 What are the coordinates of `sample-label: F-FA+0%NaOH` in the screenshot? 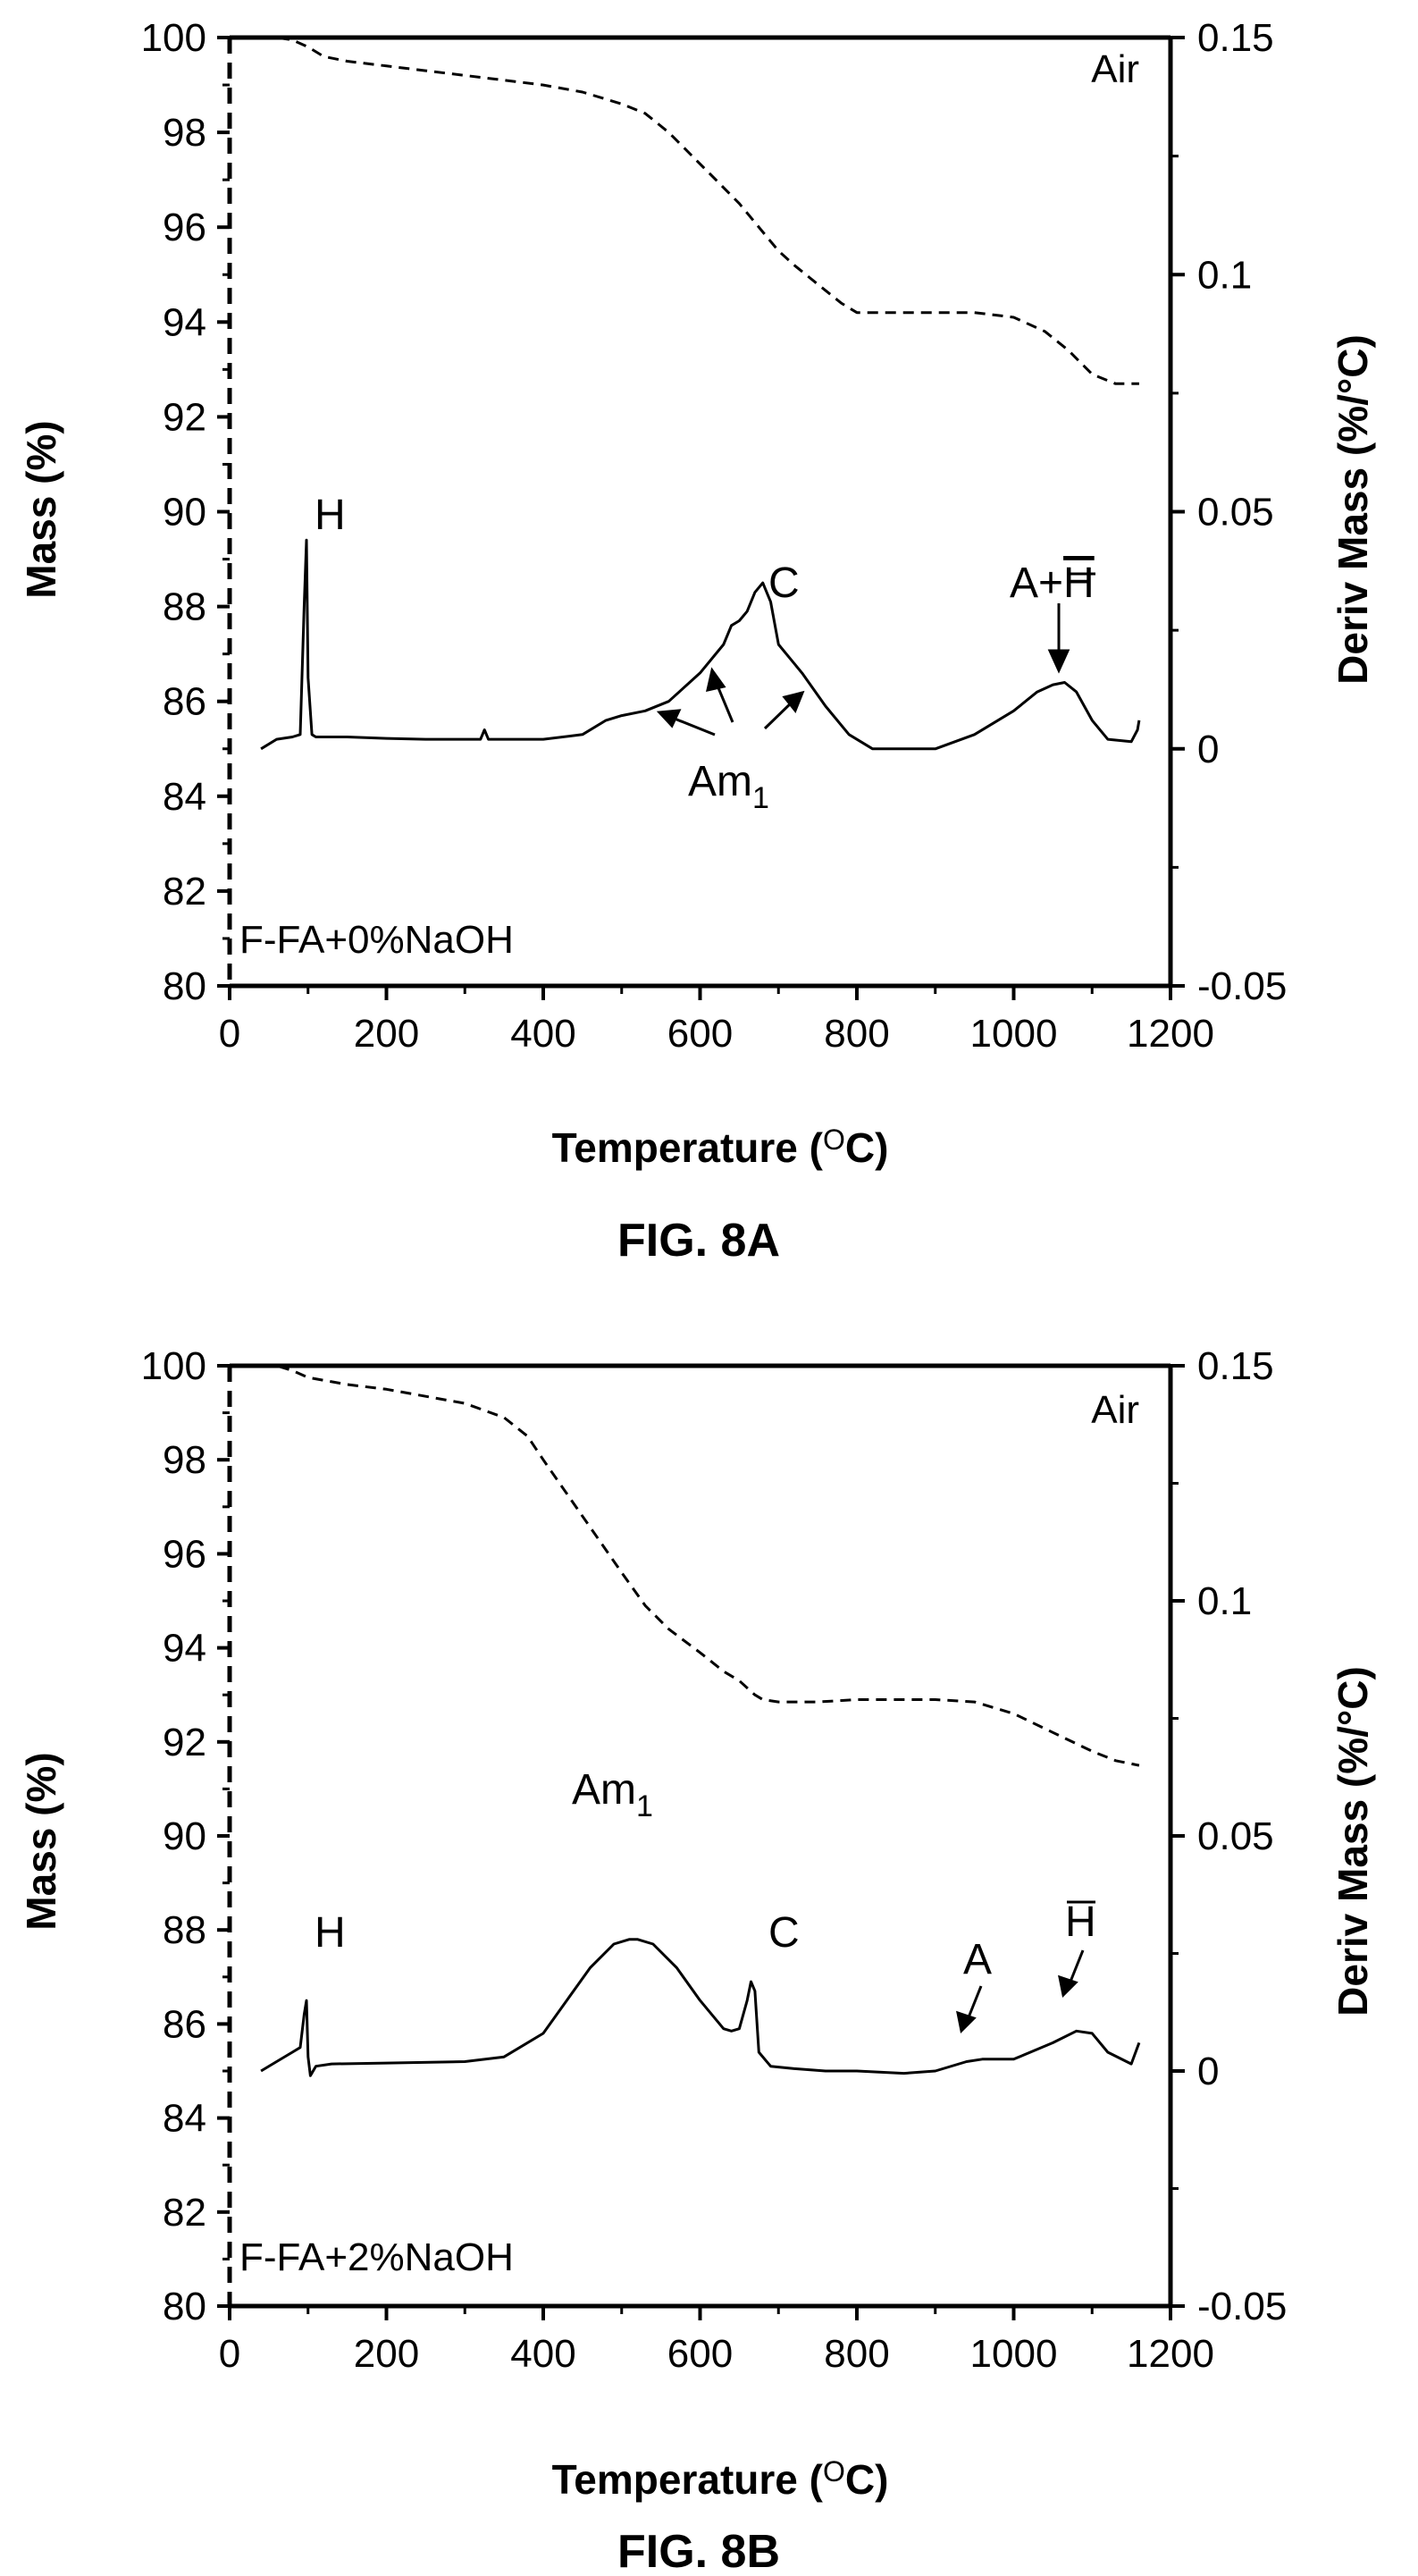 It's located at (376, 940).